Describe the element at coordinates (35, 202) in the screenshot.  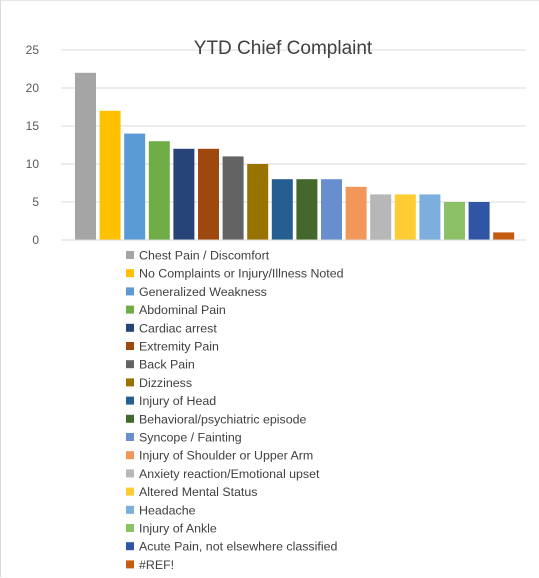
I see `y-tick-label: 5` at that location.